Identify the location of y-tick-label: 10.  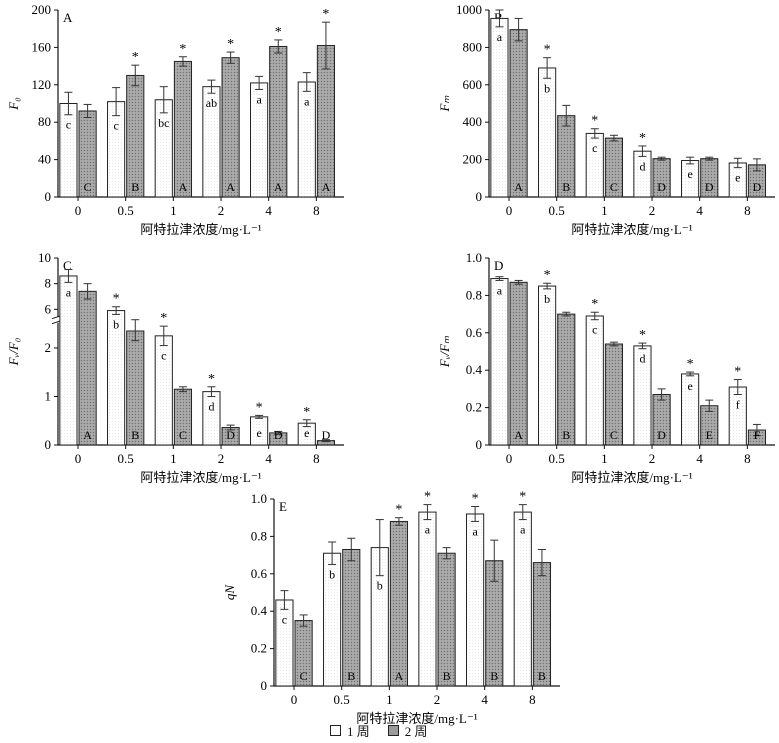
(44, 257).